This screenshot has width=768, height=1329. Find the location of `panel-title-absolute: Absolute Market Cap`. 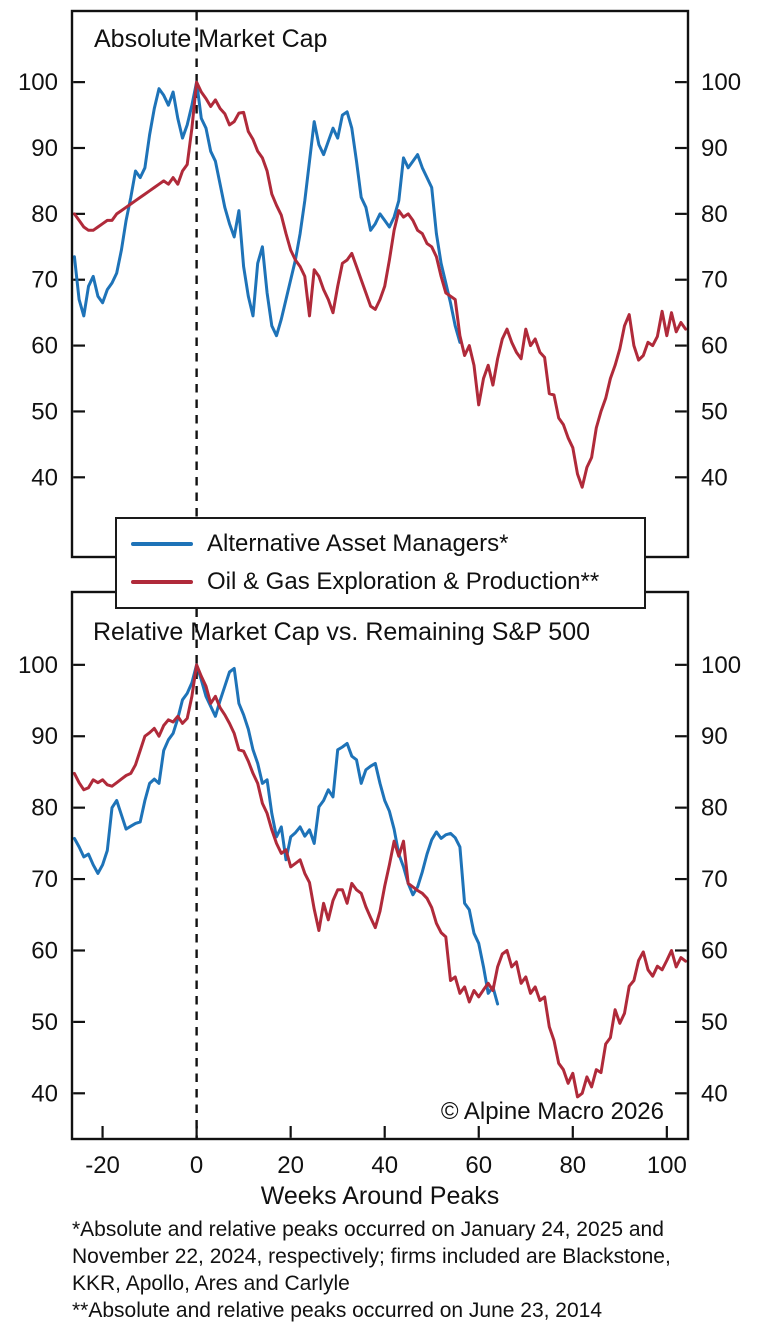

panel-title-absolute: Absolute Market Cap is located at coordinates (211, 39).